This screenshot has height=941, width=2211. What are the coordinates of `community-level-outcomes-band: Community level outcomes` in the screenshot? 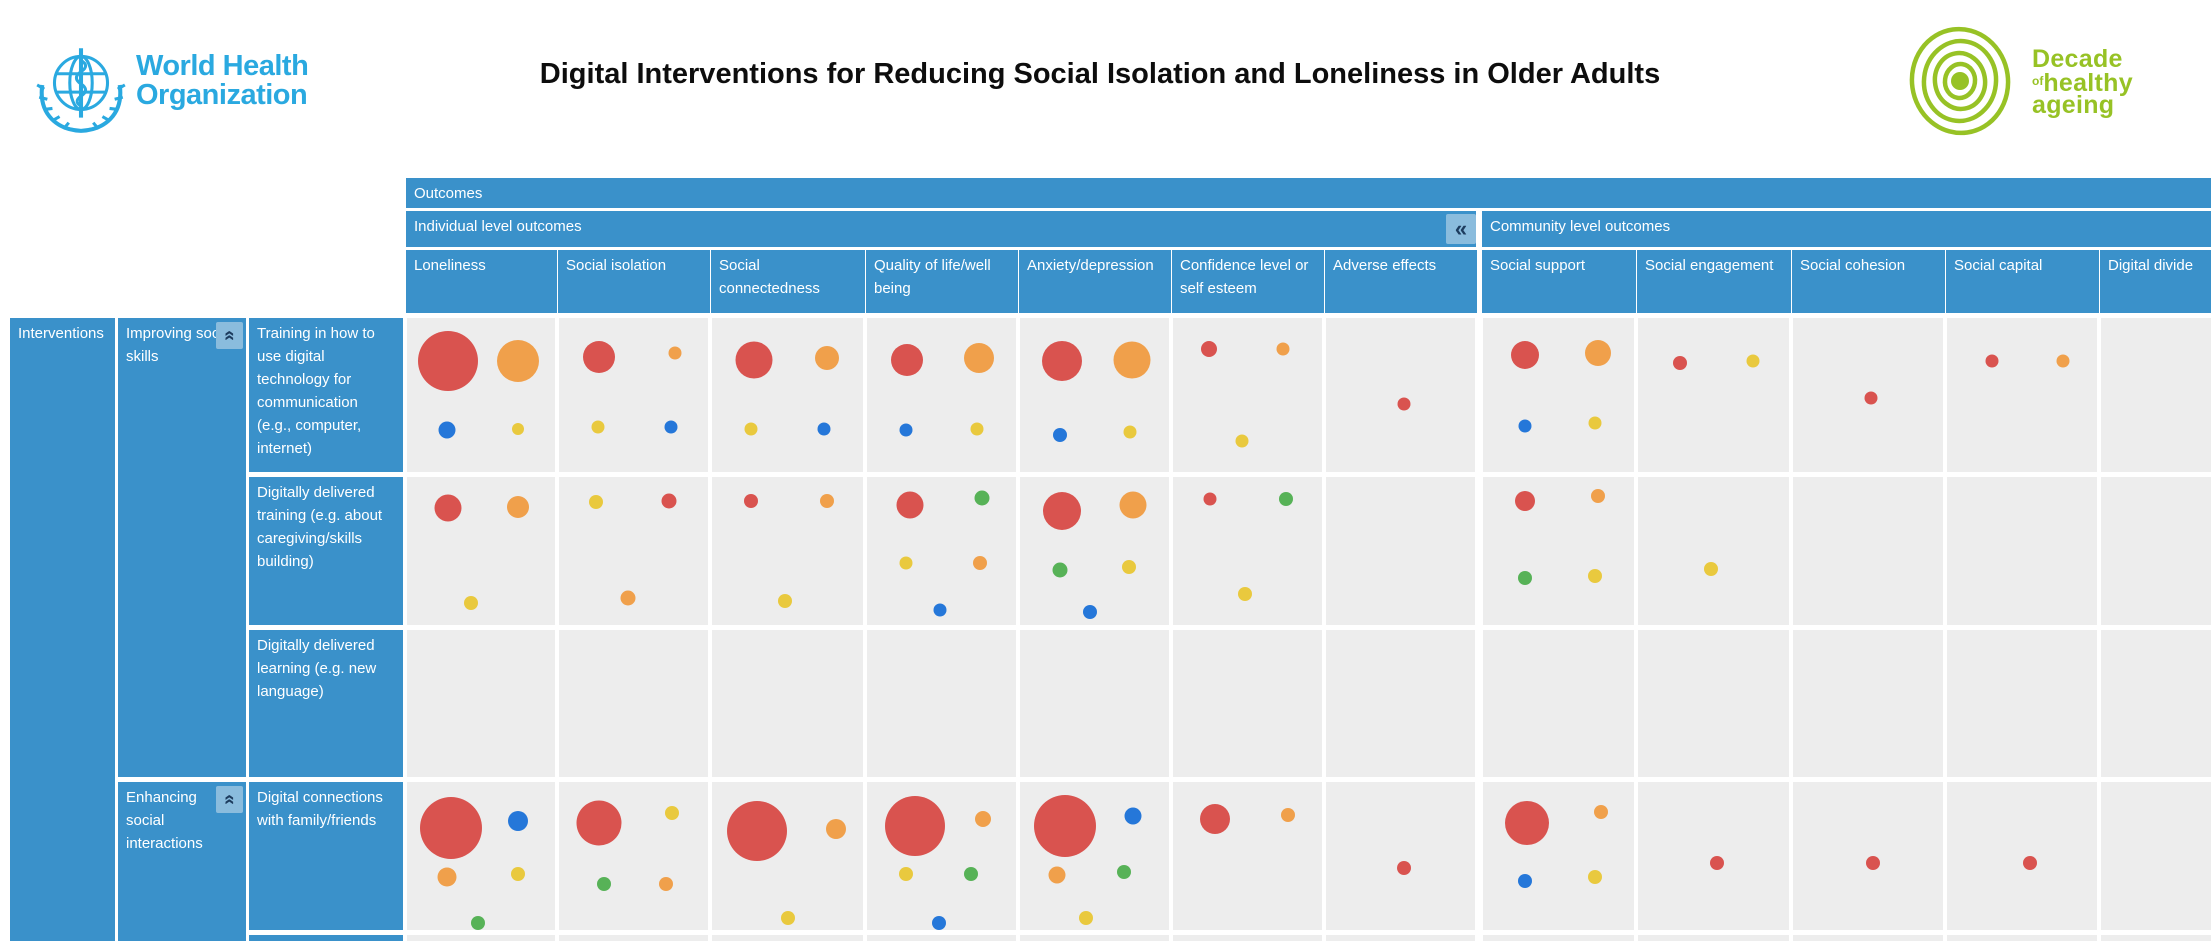 It's located at (1846, 229).